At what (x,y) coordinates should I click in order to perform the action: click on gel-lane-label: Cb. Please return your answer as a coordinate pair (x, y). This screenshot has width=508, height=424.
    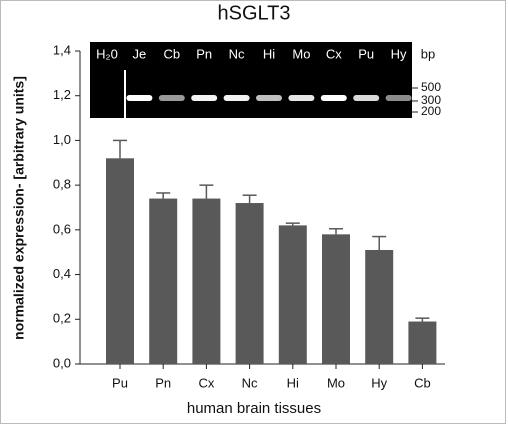
    Looking at the image, I should click on (171, 53).